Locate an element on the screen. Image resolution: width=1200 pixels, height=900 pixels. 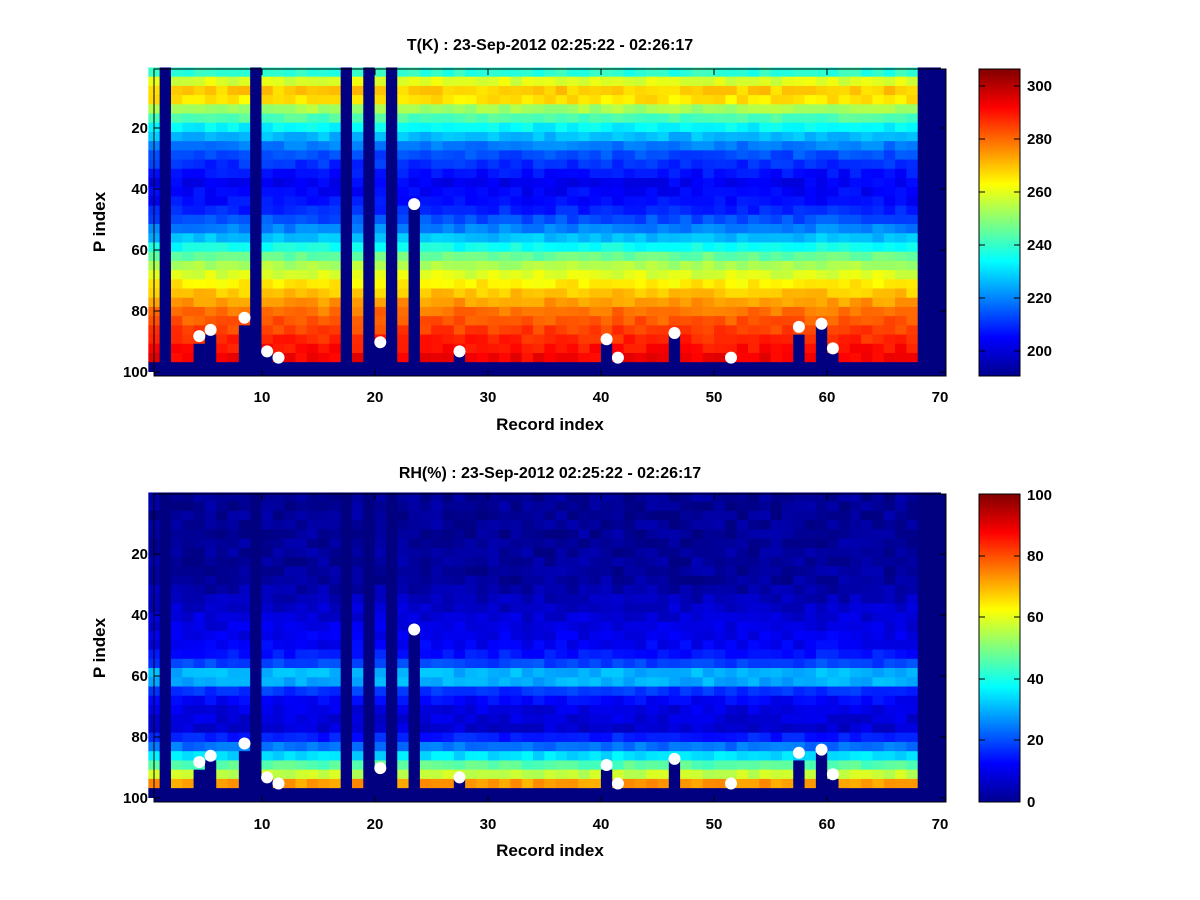
humidity-colorbar-tick: 60 is located at coordinates (1035, 617).